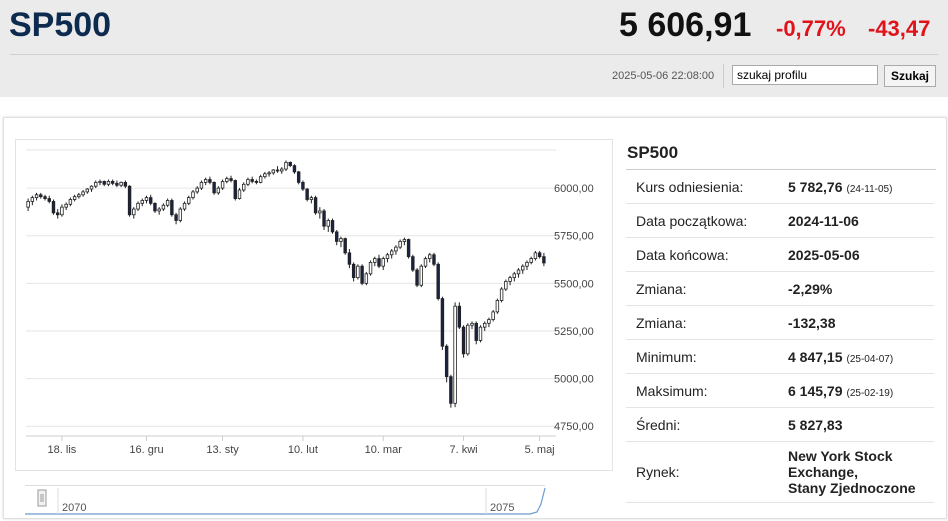 The image size is (948, 521). I want to click on info-row: Data końcowa: 2025-05-06, so click(780, 254).